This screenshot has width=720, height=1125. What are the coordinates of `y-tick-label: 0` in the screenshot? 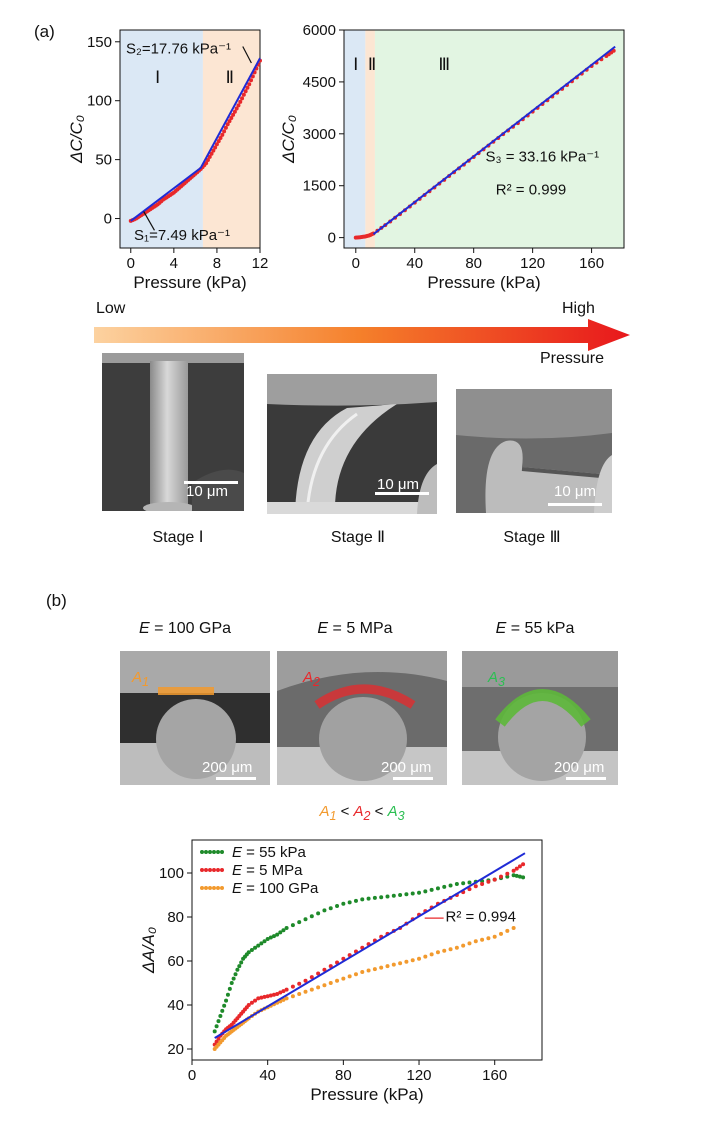 It's located at (108, 219).